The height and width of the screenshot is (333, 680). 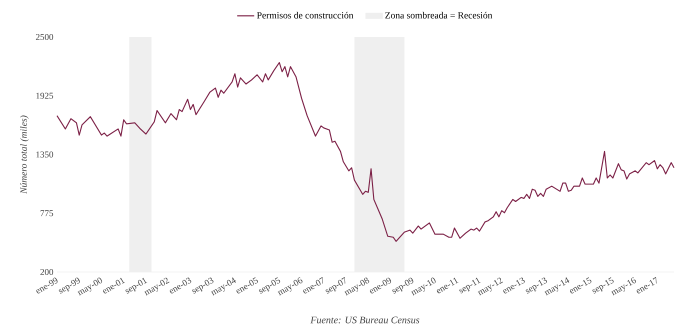 I want to click on y-tick-label: 1350, so click(x=45, y=154).